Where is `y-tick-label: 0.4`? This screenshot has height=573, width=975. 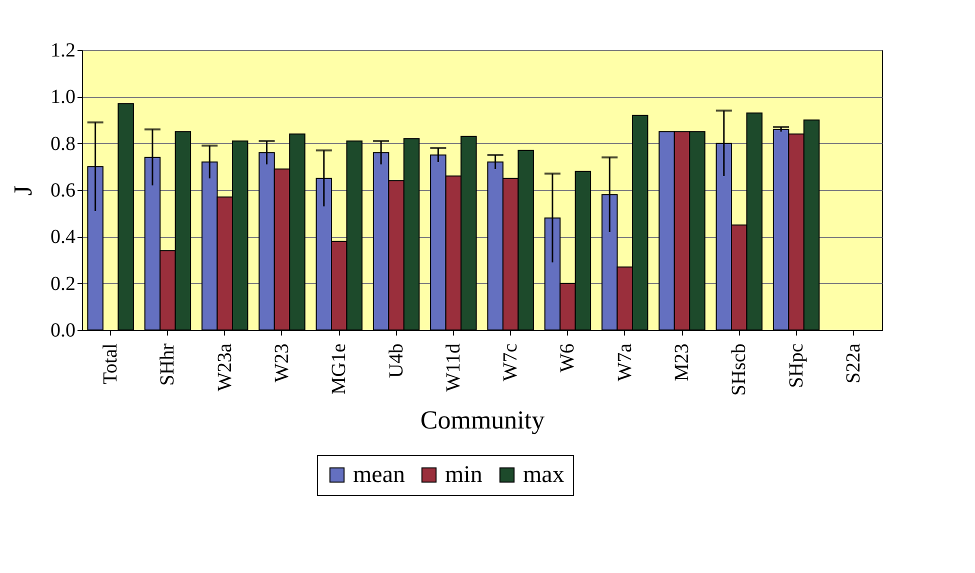
y-tick-label: 0.4 is located at coordinates (63, 237).